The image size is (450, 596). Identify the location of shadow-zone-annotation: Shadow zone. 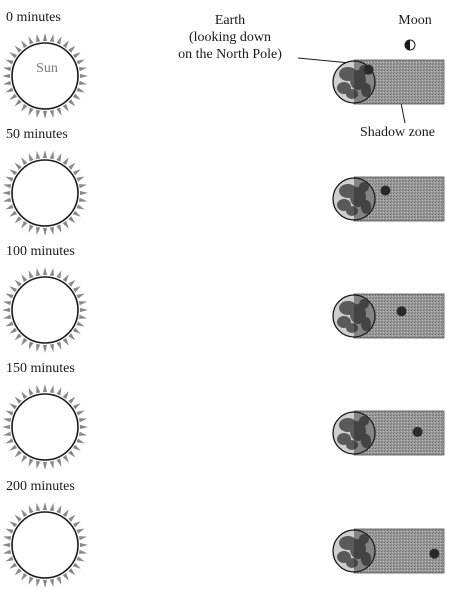
(397, 132).